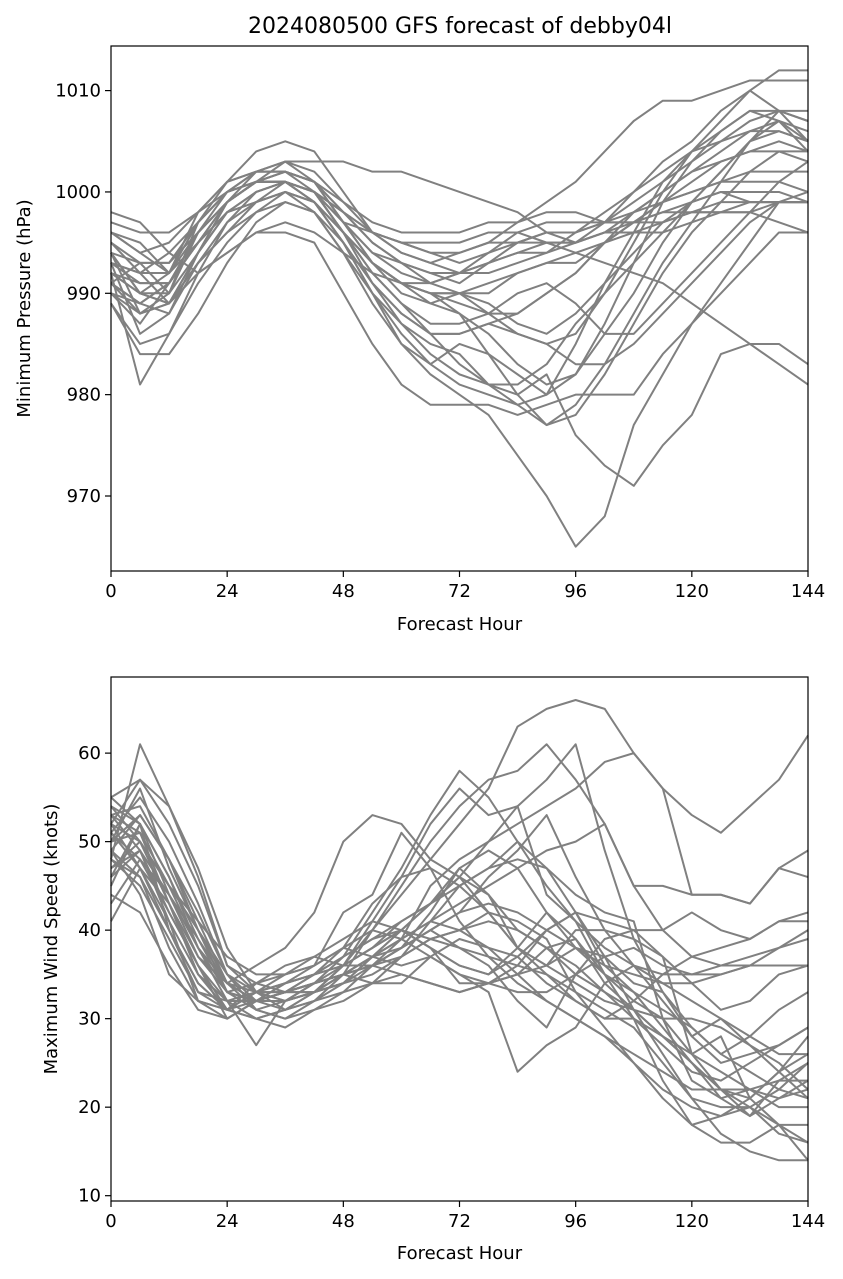 The image size is (843, 1279). Describe the element at coordinates (89, 930) in the screenshot. I see `y-tick-label: 40` at that location.